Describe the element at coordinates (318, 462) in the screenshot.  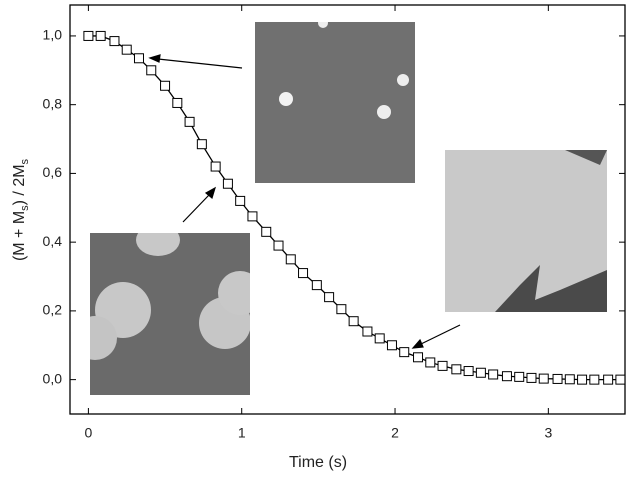
I see `x-axis-label: Time (s)` at that location.